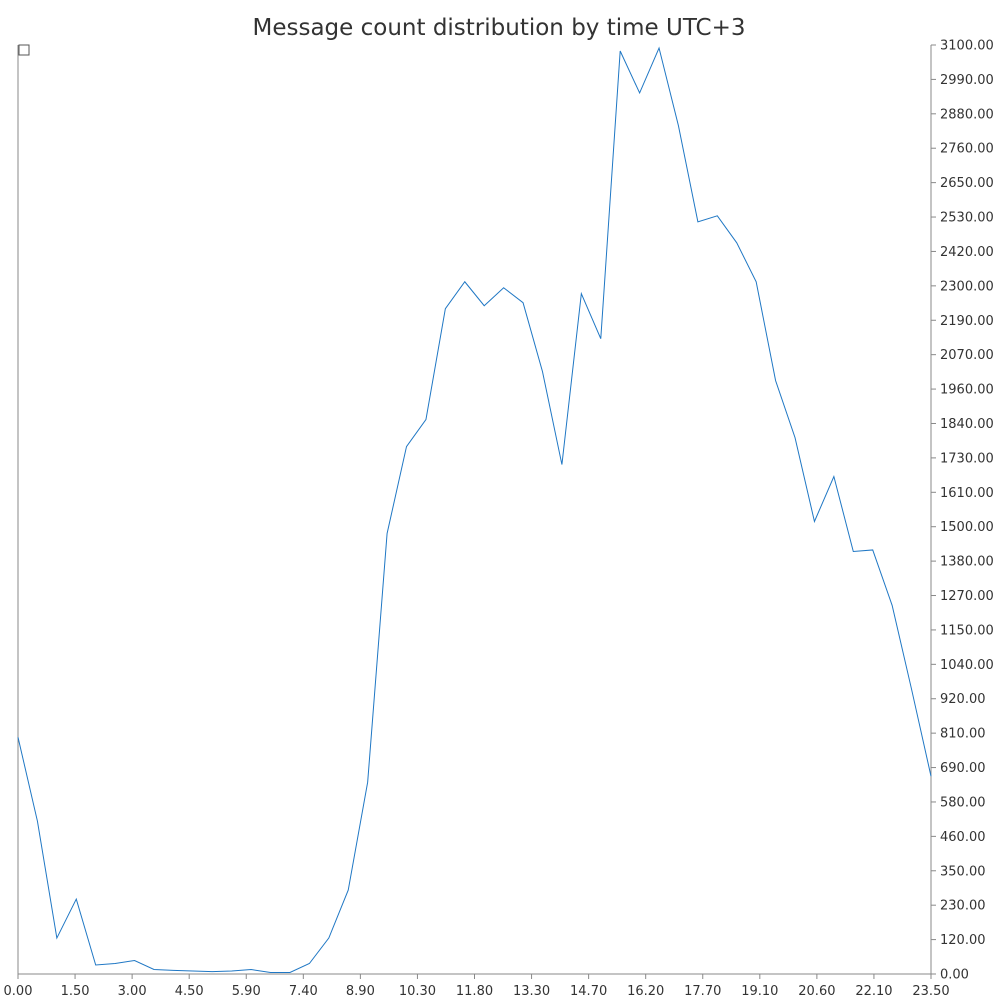  What do you see at coordinates (967, 355) in the screenshot?
I see `y-tick-label: 2070.00` at bounding box center [967, 355].